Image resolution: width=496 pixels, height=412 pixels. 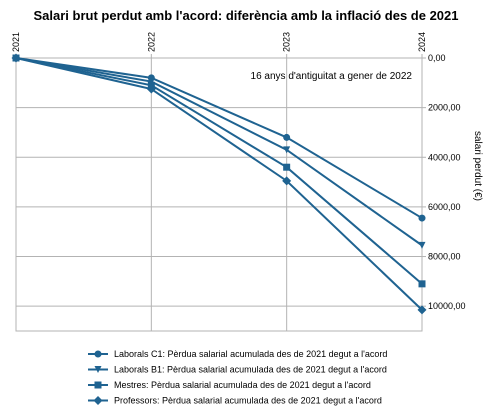 What do you see at coordinates (287, 42) in the screenshot?
I see `x-tick-label: 2023` at bounding box center [287, 42].